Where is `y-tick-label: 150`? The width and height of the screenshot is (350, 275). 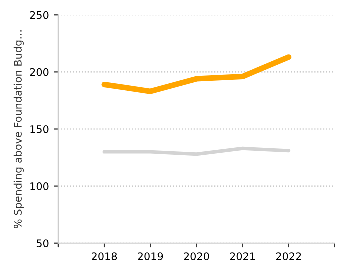 y-tick-label: 150 is located at coordinates (39, 129).